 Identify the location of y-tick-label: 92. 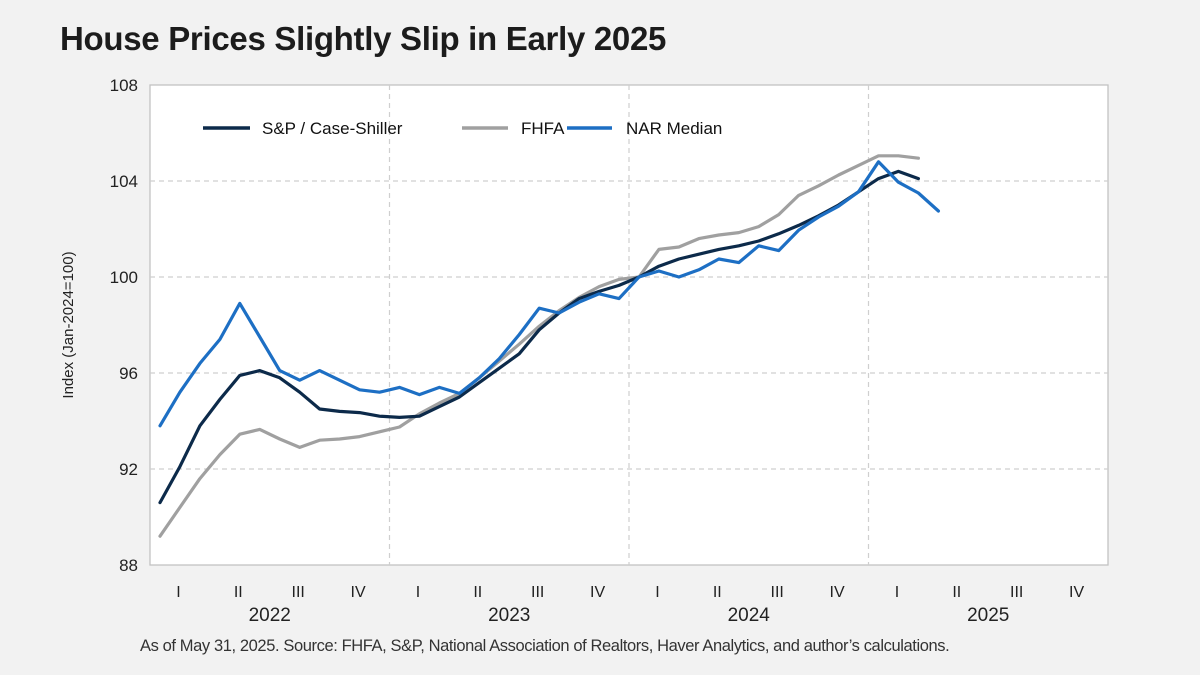
(128, 469).